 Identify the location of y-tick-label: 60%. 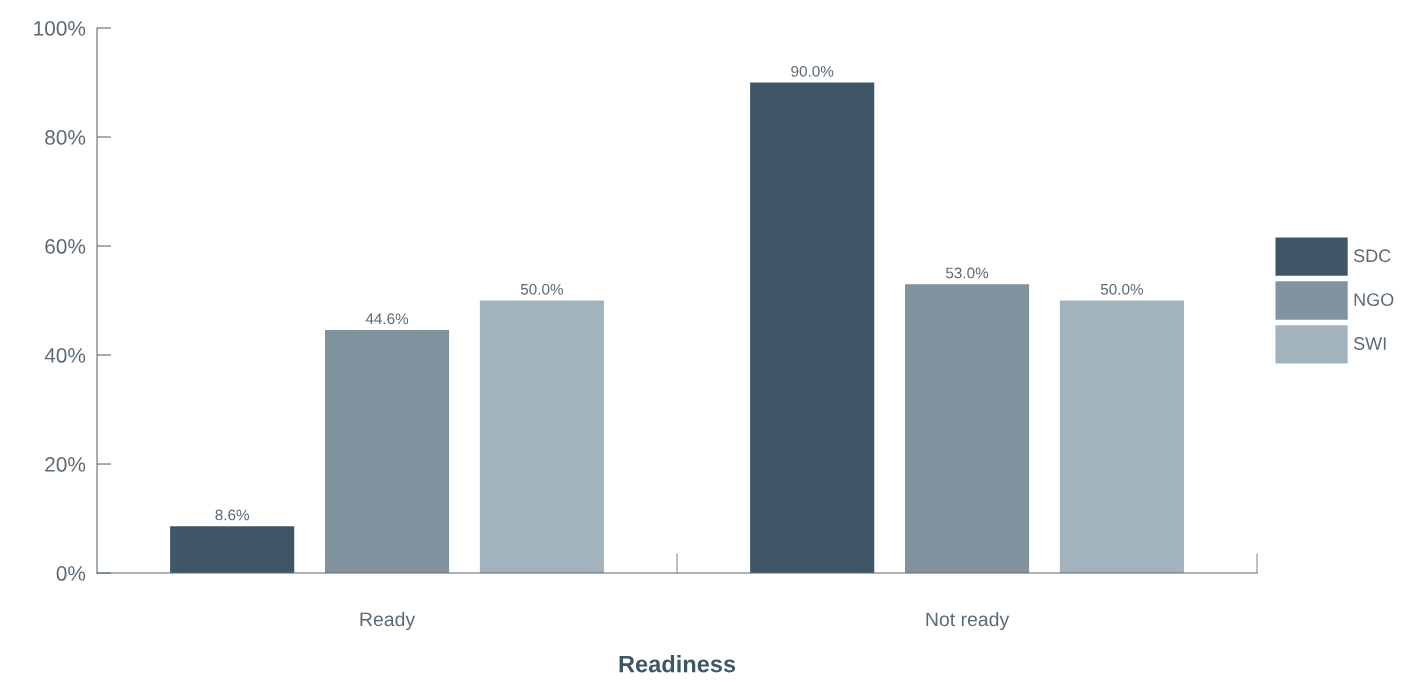
(65, 246).